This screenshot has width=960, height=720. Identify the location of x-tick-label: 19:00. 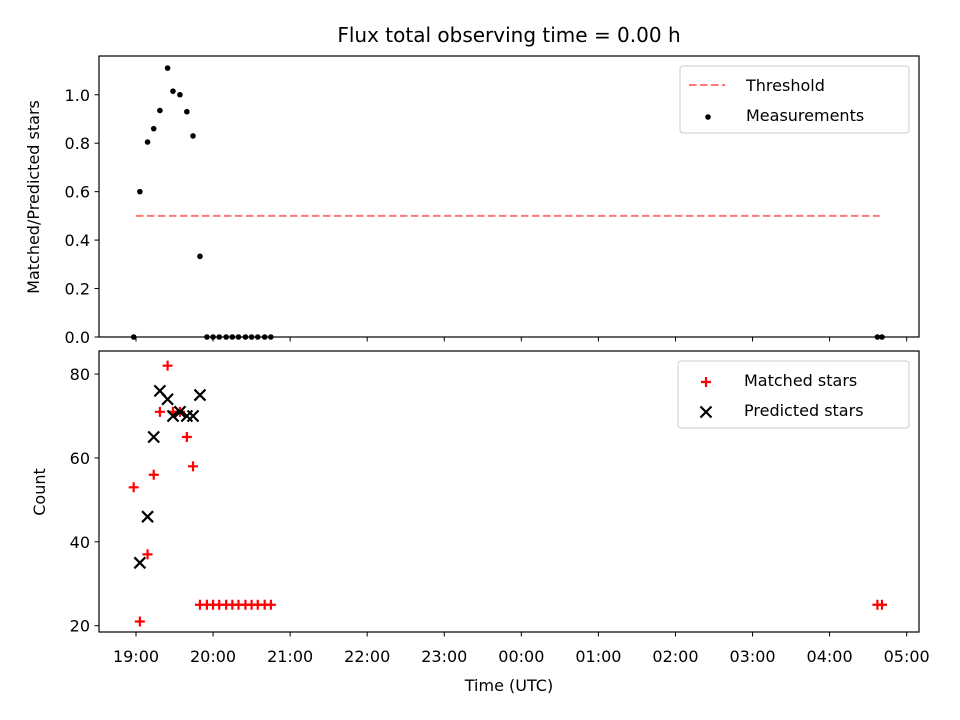
(136, 656).